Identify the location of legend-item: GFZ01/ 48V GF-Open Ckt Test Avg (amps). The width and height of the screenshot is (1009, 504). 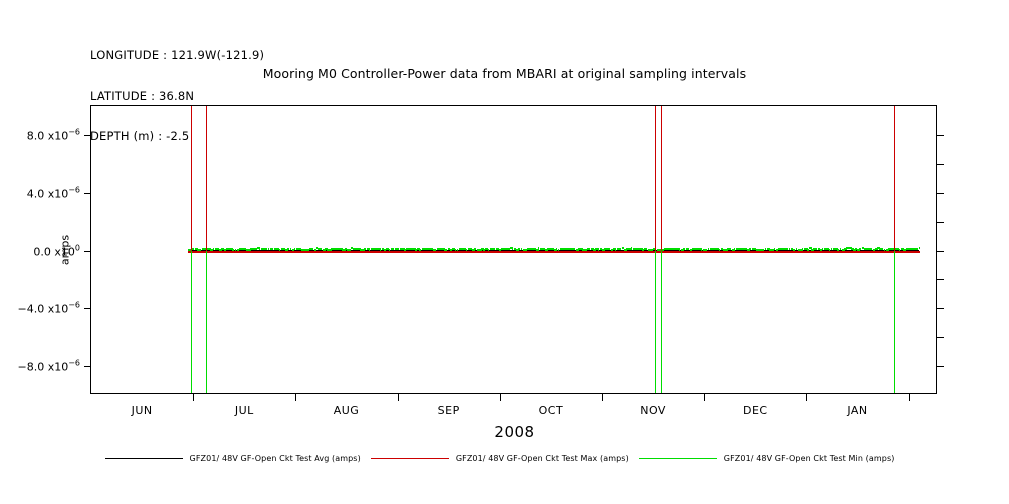
(237, 458).